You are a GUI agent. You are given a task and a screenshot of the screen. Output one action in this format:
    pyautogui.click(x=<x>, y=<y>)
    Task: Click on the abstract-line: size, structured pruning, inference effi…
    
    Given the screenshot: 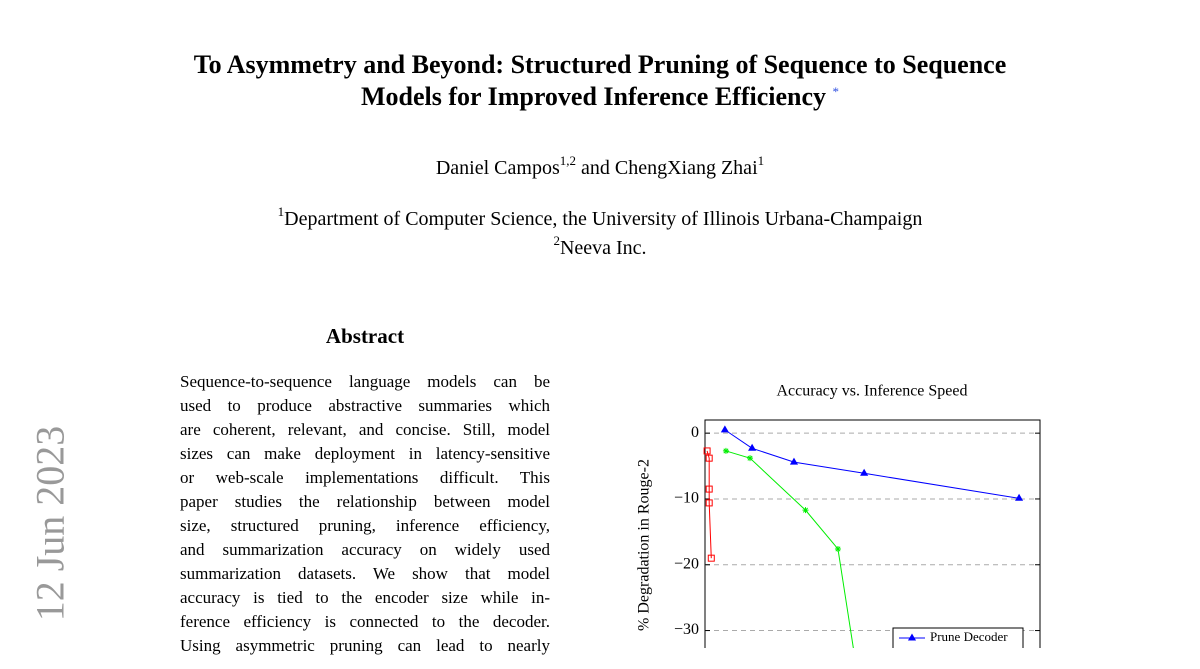 What is the action you would take?
    pyautogui.click(x=365, y=525)
    